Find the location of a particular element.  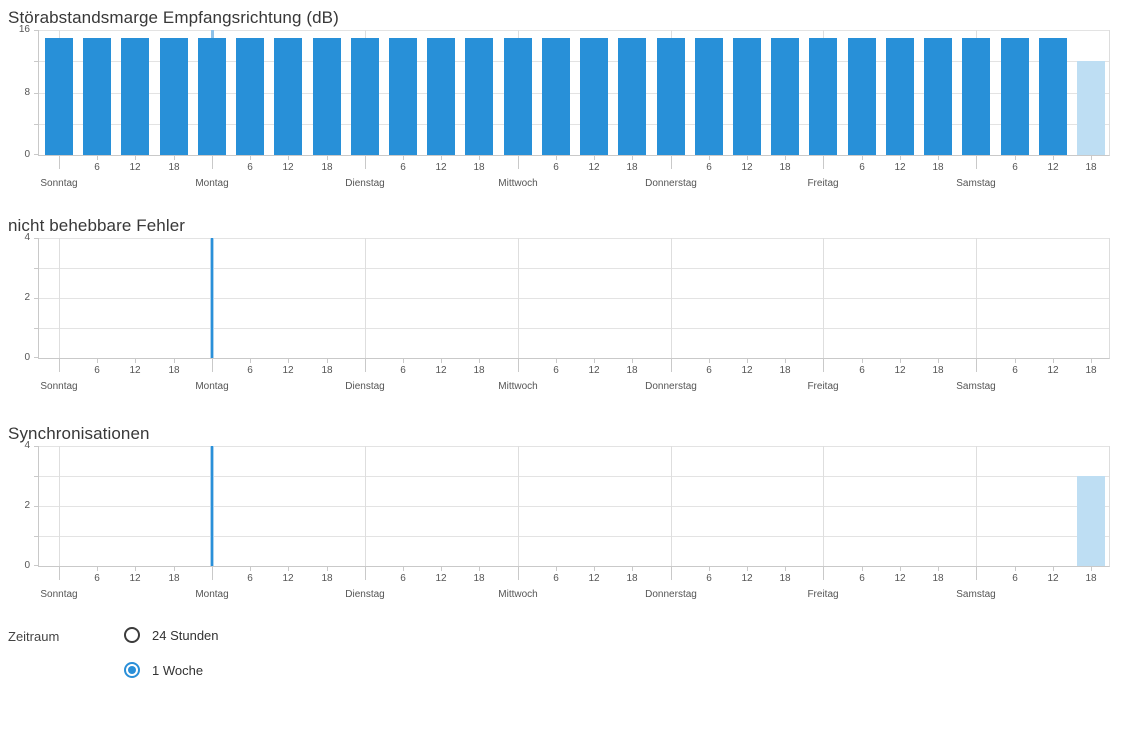

x-axis-day-label: Montag is located at coordinates (212, 386).